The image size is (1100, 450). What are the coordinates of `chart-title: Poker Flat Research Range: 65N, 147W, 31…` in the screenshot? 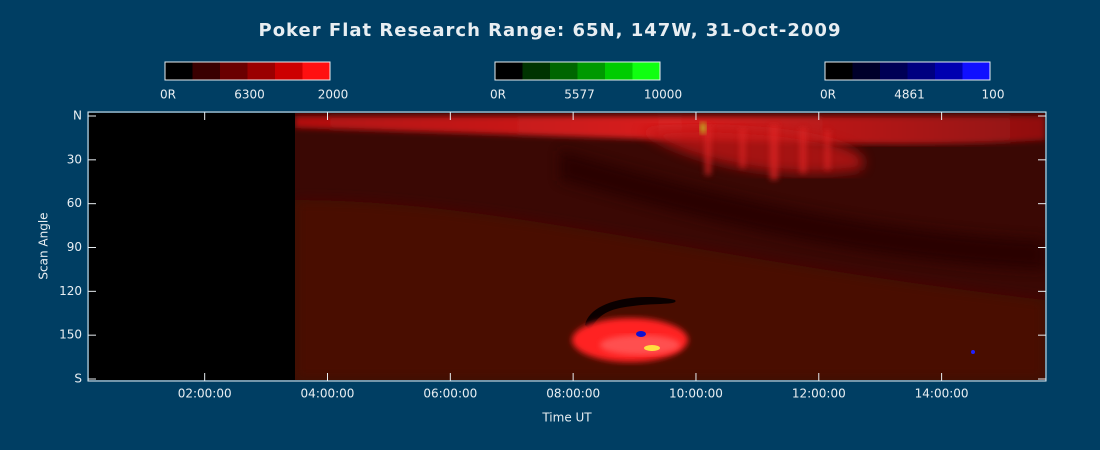 It's located at (550, 30).